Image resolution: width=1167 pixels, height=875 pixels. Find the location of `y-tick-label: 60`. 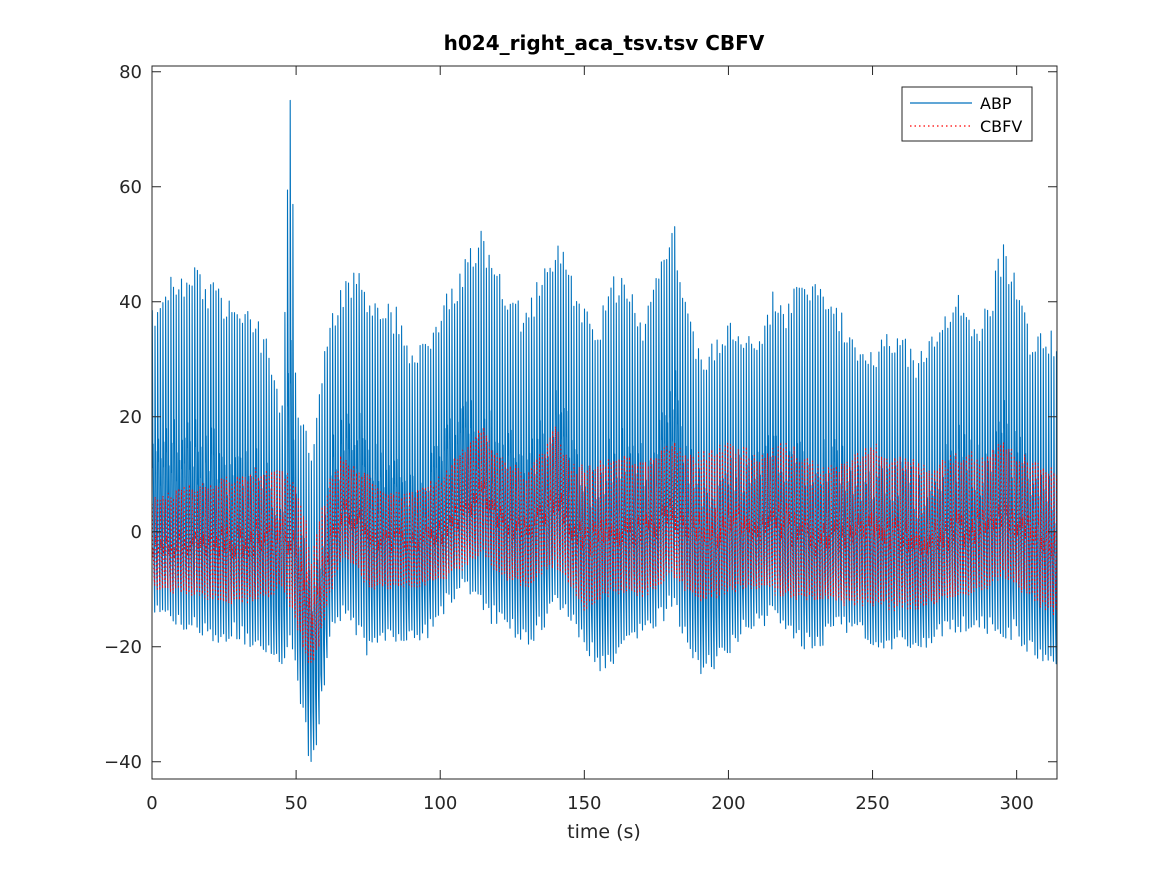

y-tick-label: 60 is located at coordinates (130, 187).